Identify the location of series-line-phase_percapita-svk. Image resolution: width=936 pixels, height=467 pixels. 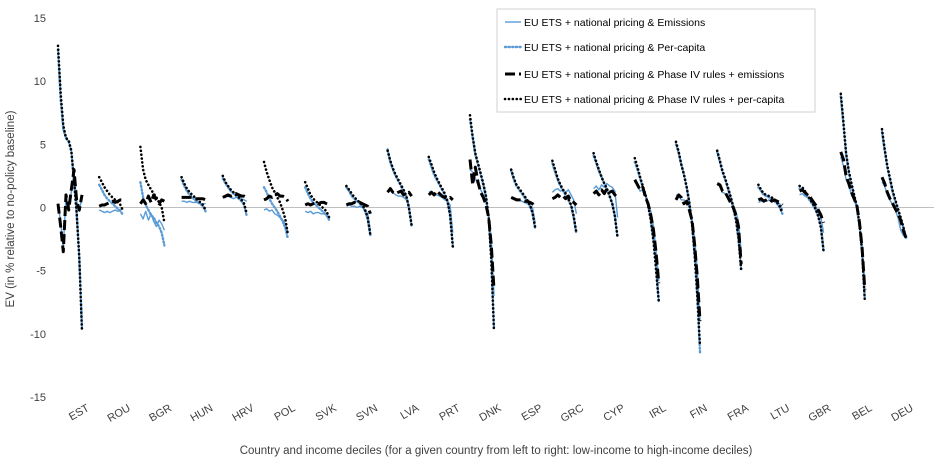
(317, 199).